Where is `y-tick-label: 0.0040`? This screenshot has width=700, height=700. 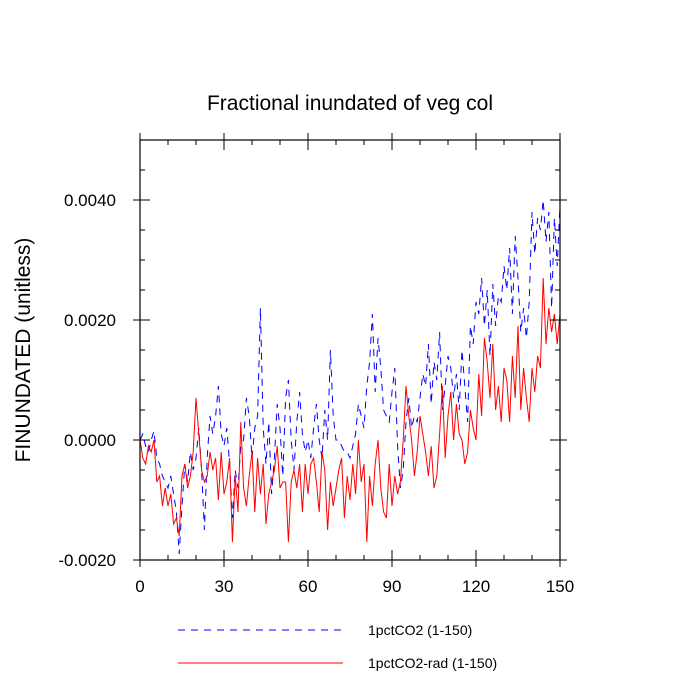 y-tick-label: 0.0040 is located at coordinates (90, 200).